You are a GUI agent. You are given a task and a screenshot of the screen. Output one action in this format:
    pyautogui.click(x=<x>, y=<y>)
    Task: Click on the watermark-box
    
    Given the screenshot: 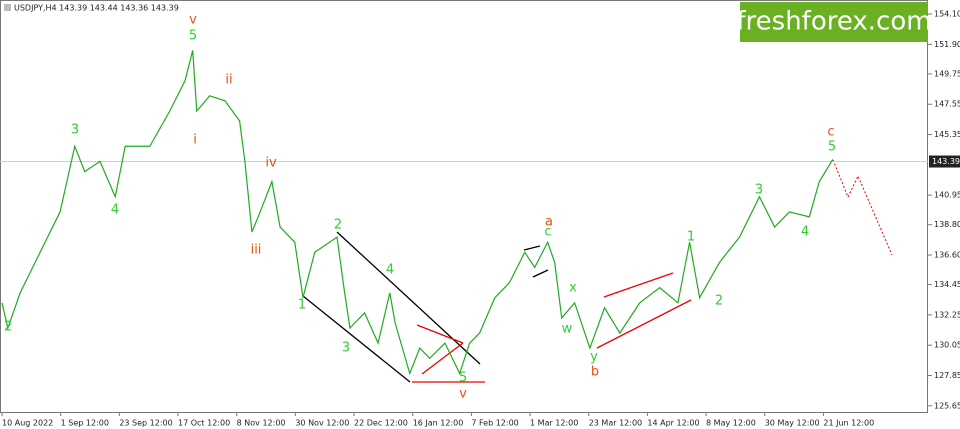 What is the action you would take?
    pyautogui.click(x=834, y=22)
    